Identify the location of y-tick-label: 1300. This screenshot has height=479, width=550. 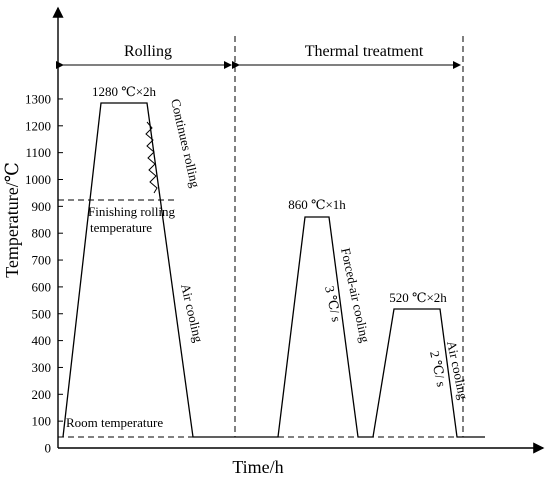
(38, 98).